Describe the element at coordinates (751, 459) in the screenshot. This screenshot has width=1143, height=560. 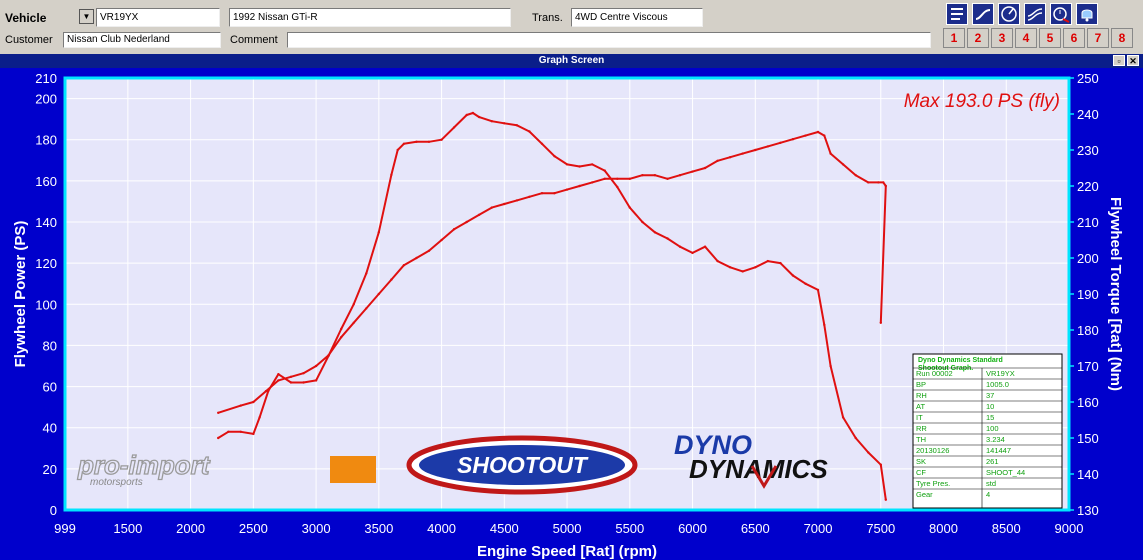
I see `dyno-dynamics-logo: DYNO DYNAMICS` at that location.